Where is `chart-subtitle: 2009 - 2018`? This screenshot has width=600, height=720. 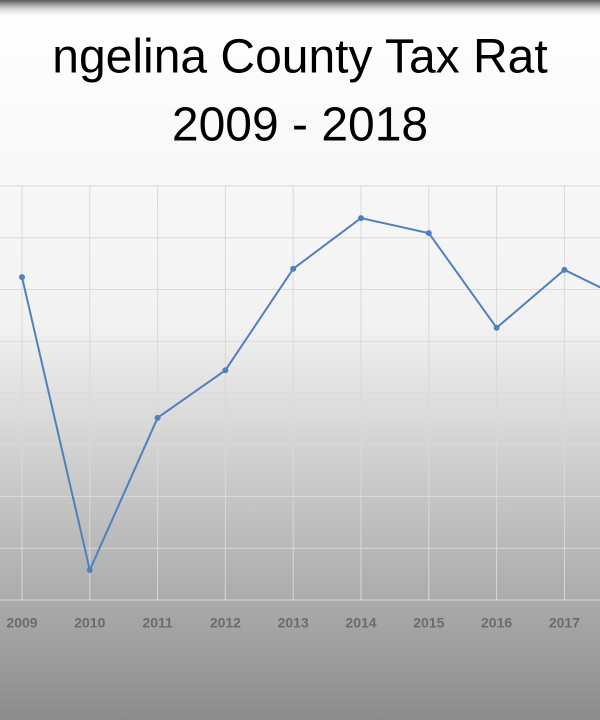 chart-subtitle: 2009 - 2018 is located at coordinates (300, 125).